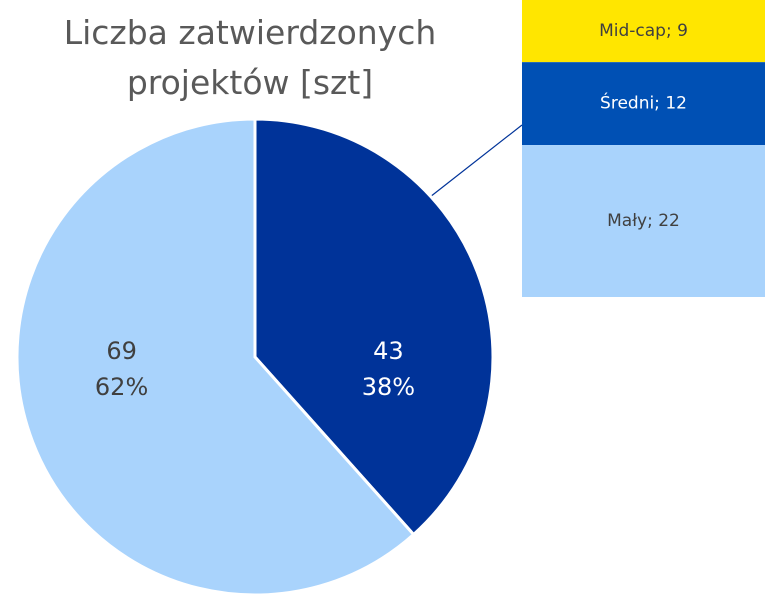 The image size is (765, 598). I want to click on breakdown-label: Średni; 12, so click(643, 103).